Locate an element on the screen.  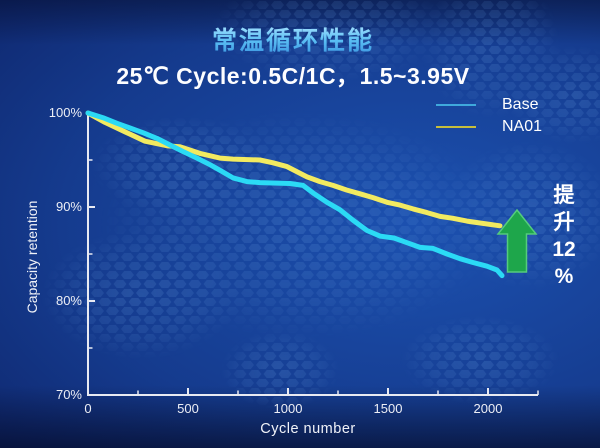
legend: Base NA01 is located at coordinates (489, 116).